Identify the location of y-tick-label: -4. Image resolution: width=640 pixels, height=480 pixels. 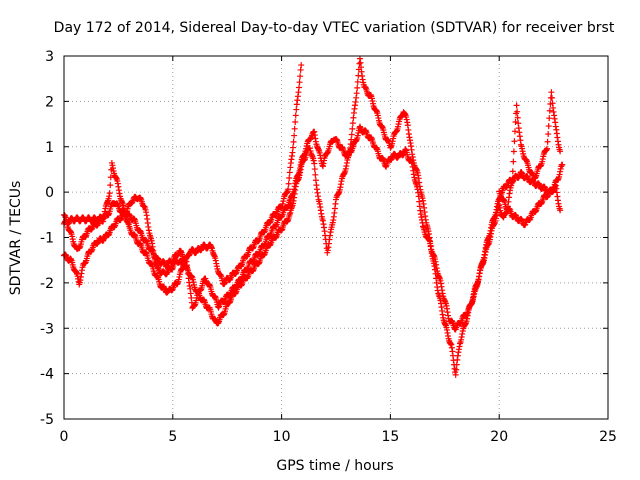
(47, 375).